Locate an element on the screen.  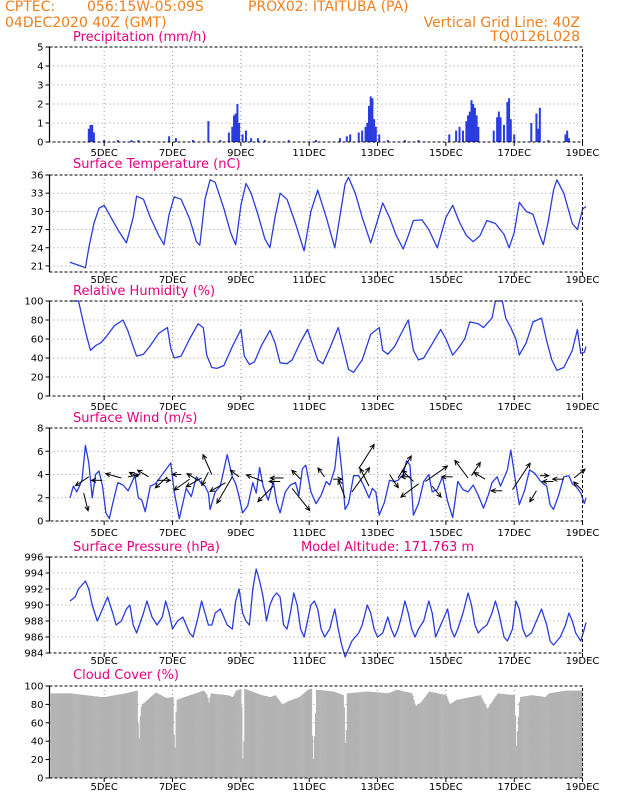
y-tick-label: 2 is located at coordinates (40, 105).